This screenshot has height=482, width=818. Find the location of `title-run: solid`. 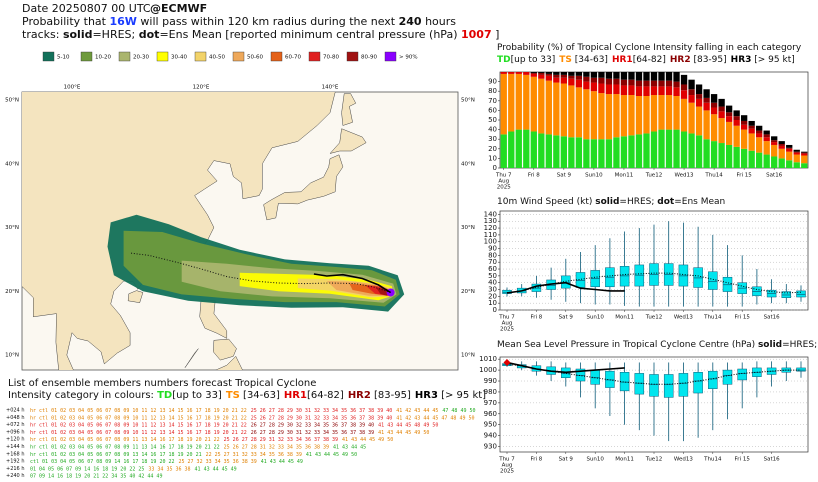

title-run: solid is located at coordinates (770, 345).